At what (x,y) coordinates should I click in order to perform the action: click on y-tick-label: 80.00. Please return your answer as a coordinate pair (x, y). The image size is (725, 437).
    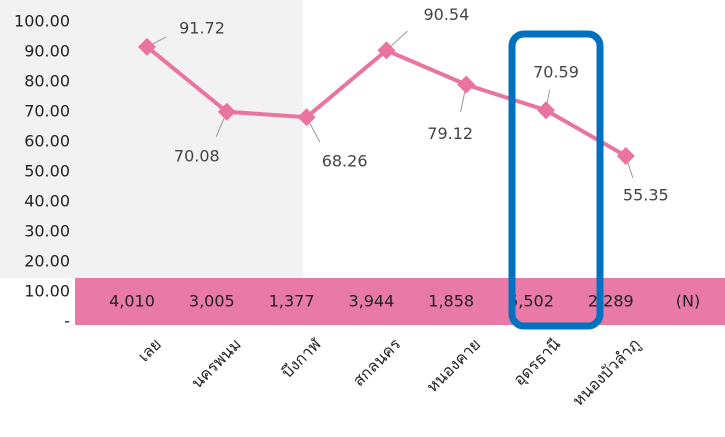
    Looking at the image, I should click on (47, 81).